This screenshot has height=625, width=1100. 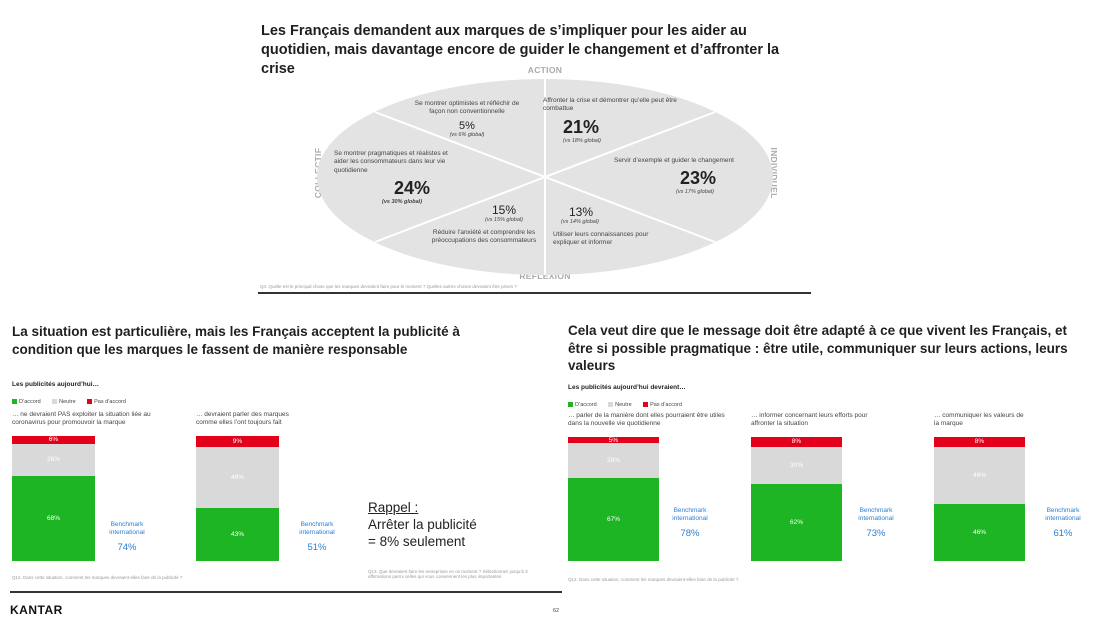 I want to click on right-legend: D’accord Neutre Pas d’accord, so click(x=628, y=403).